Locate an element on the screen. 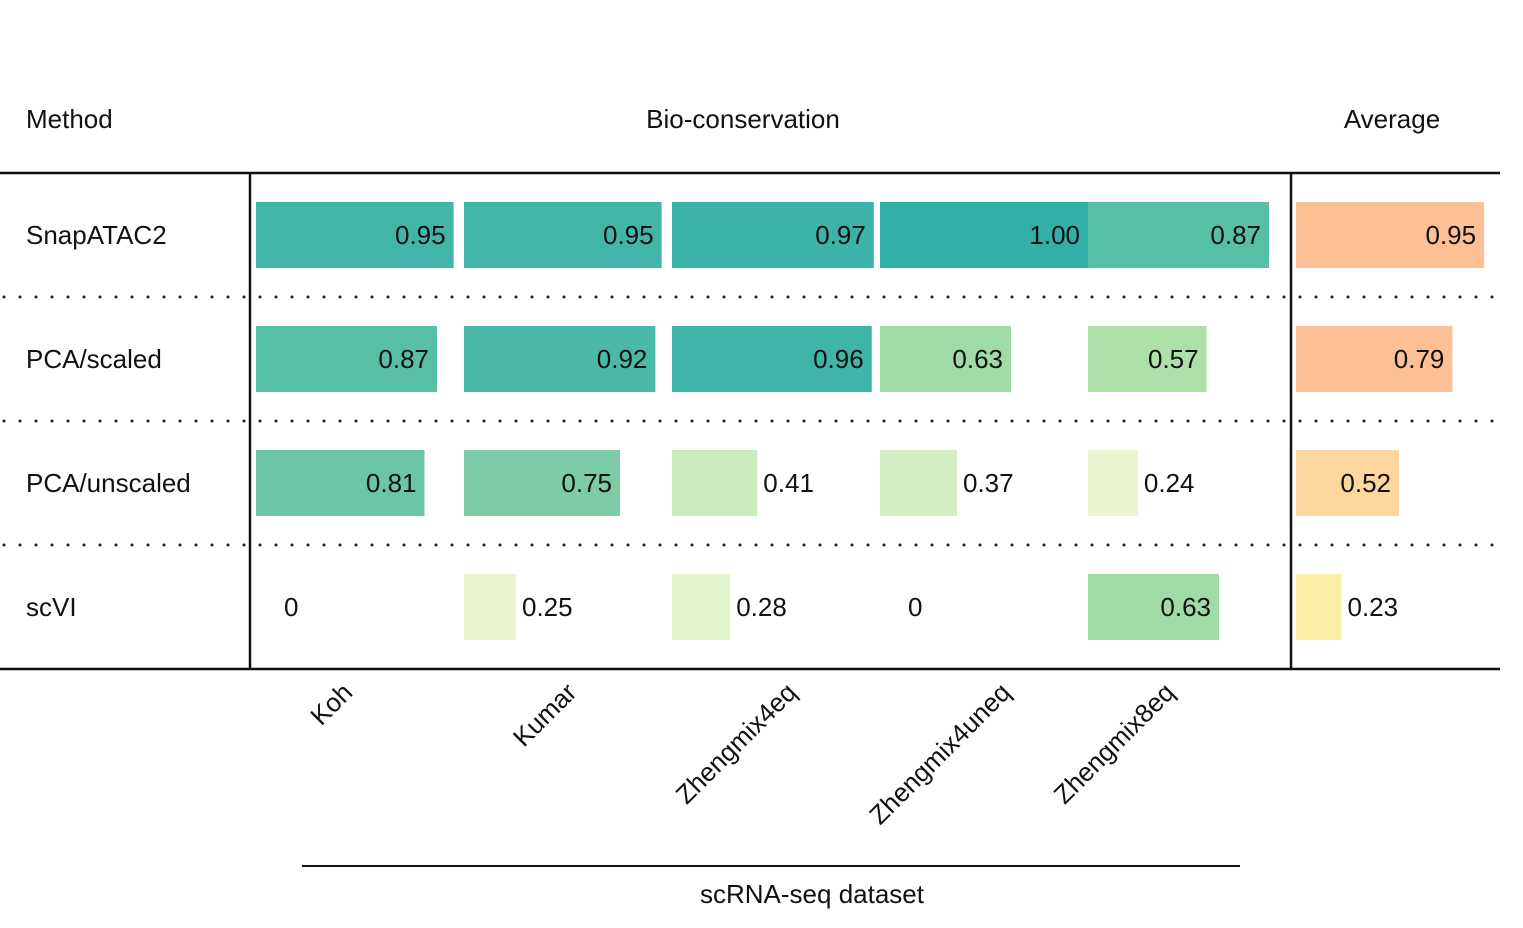 Image resolution: width=1523 pixels, height=928 pixels. dataset-column-label: Koh is located at coordinates (331, 704).